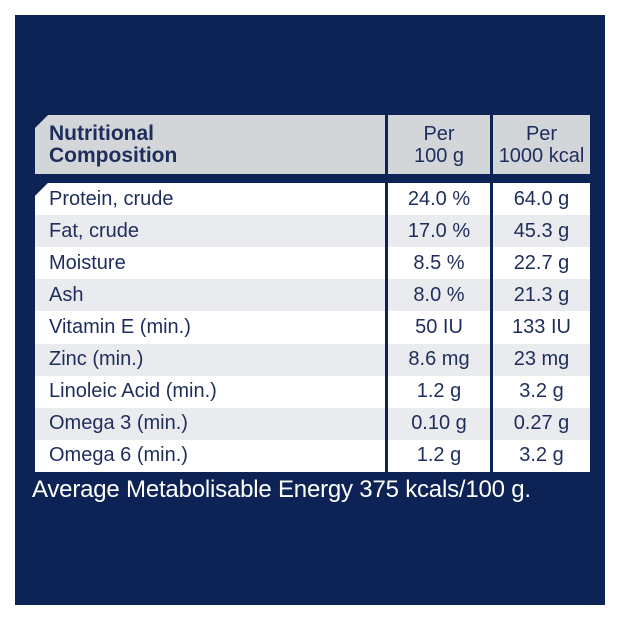 The image size is (620, 620). What do you see at coordinates (437, 263) in the screenshot?
I see `row-value-per-100g: 8.5 %` at bounding box center [437, 263].